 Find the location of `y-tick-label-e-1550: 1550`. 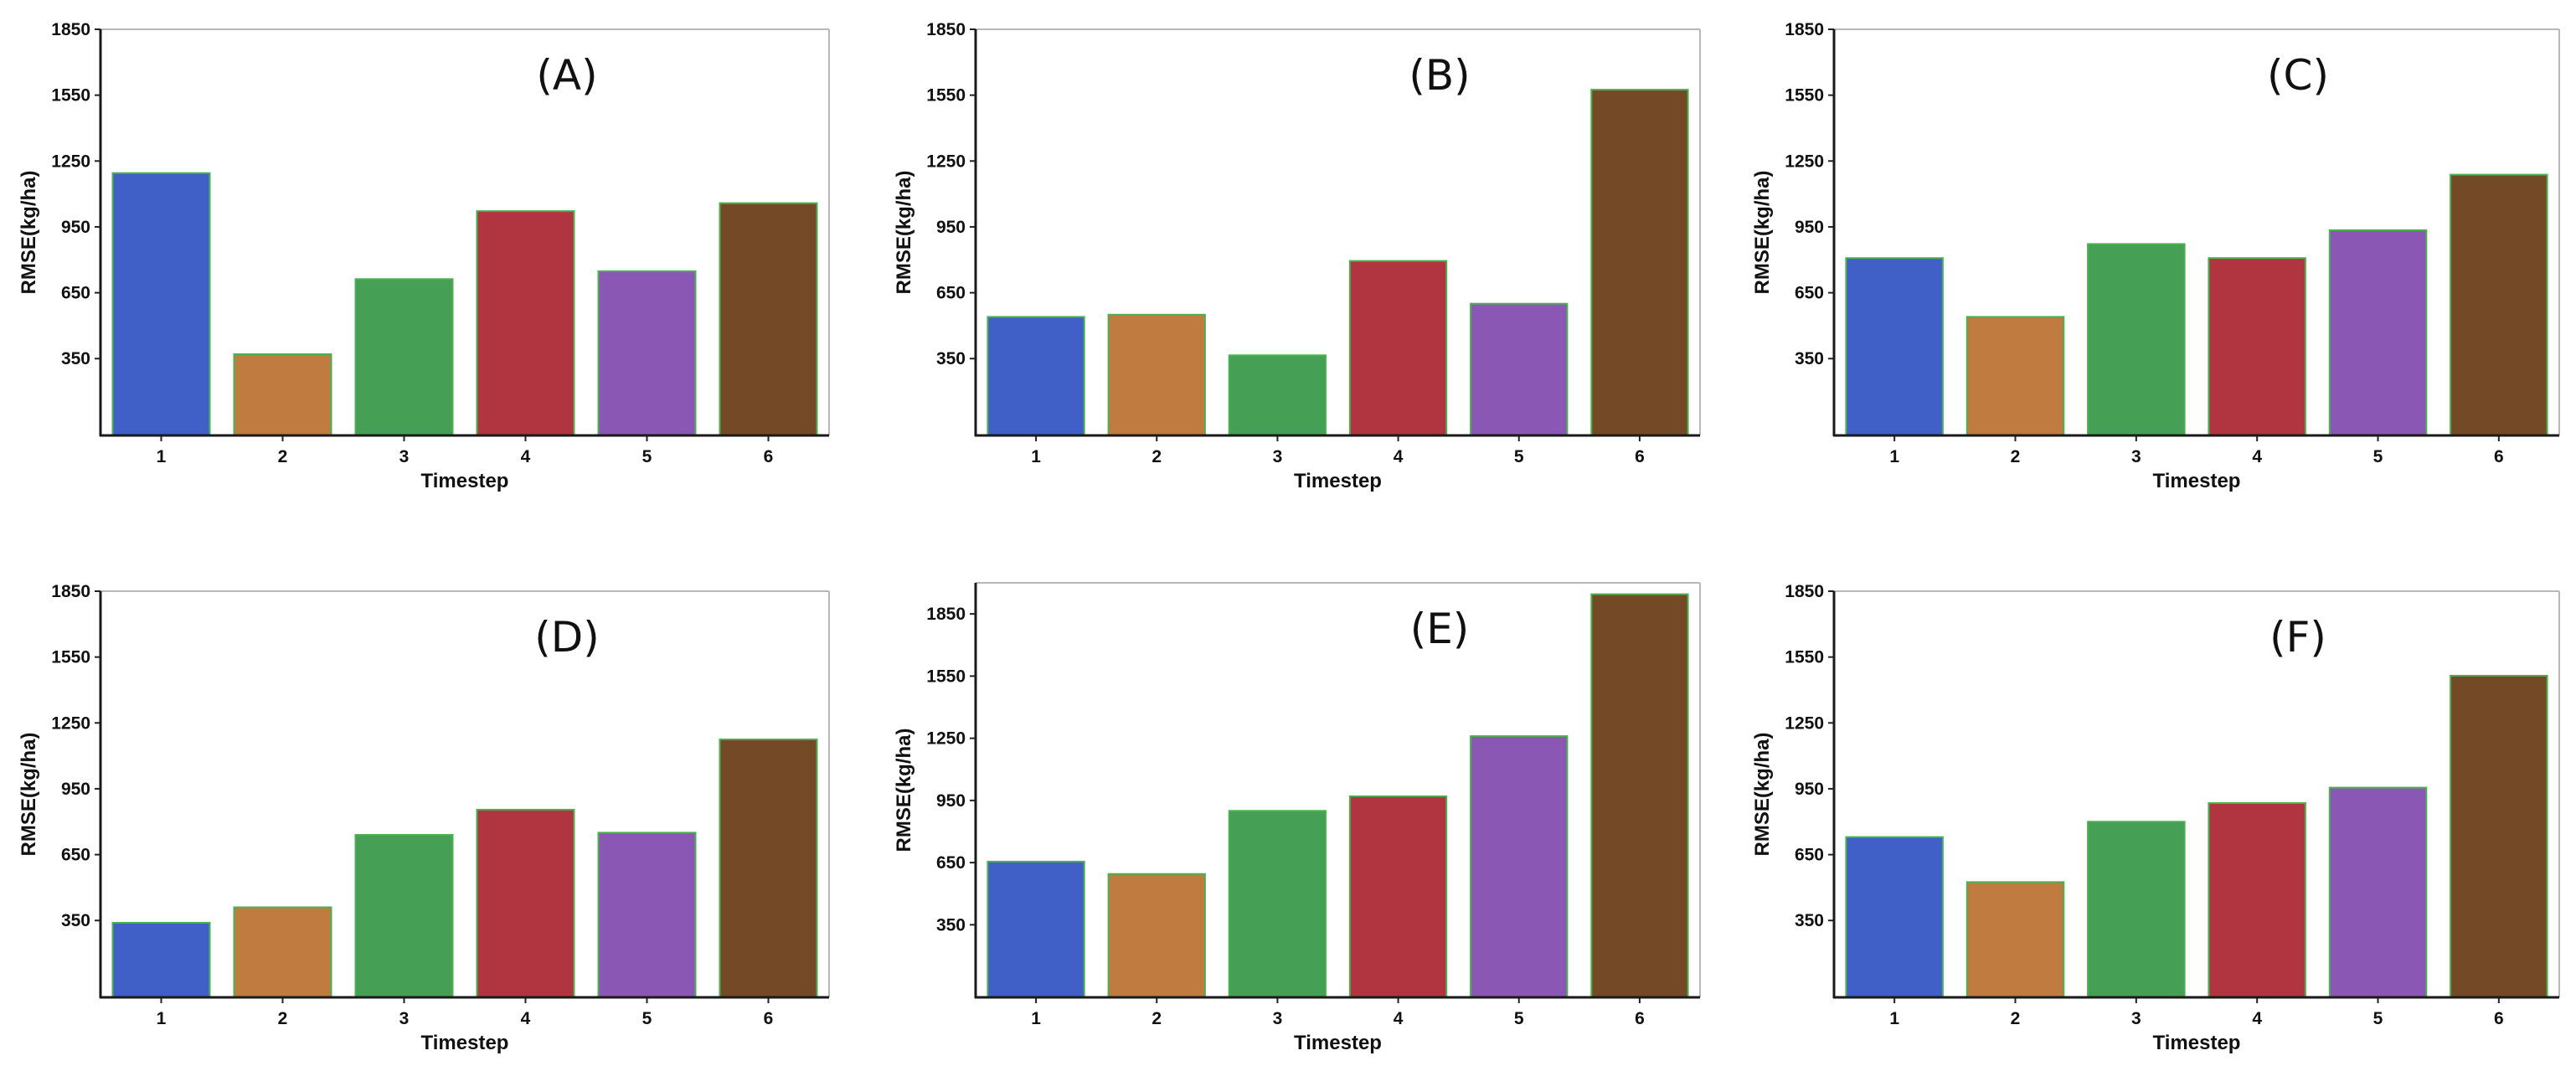

y-tick-label-e-1550: 1550 is located at coordinates (946, 676).